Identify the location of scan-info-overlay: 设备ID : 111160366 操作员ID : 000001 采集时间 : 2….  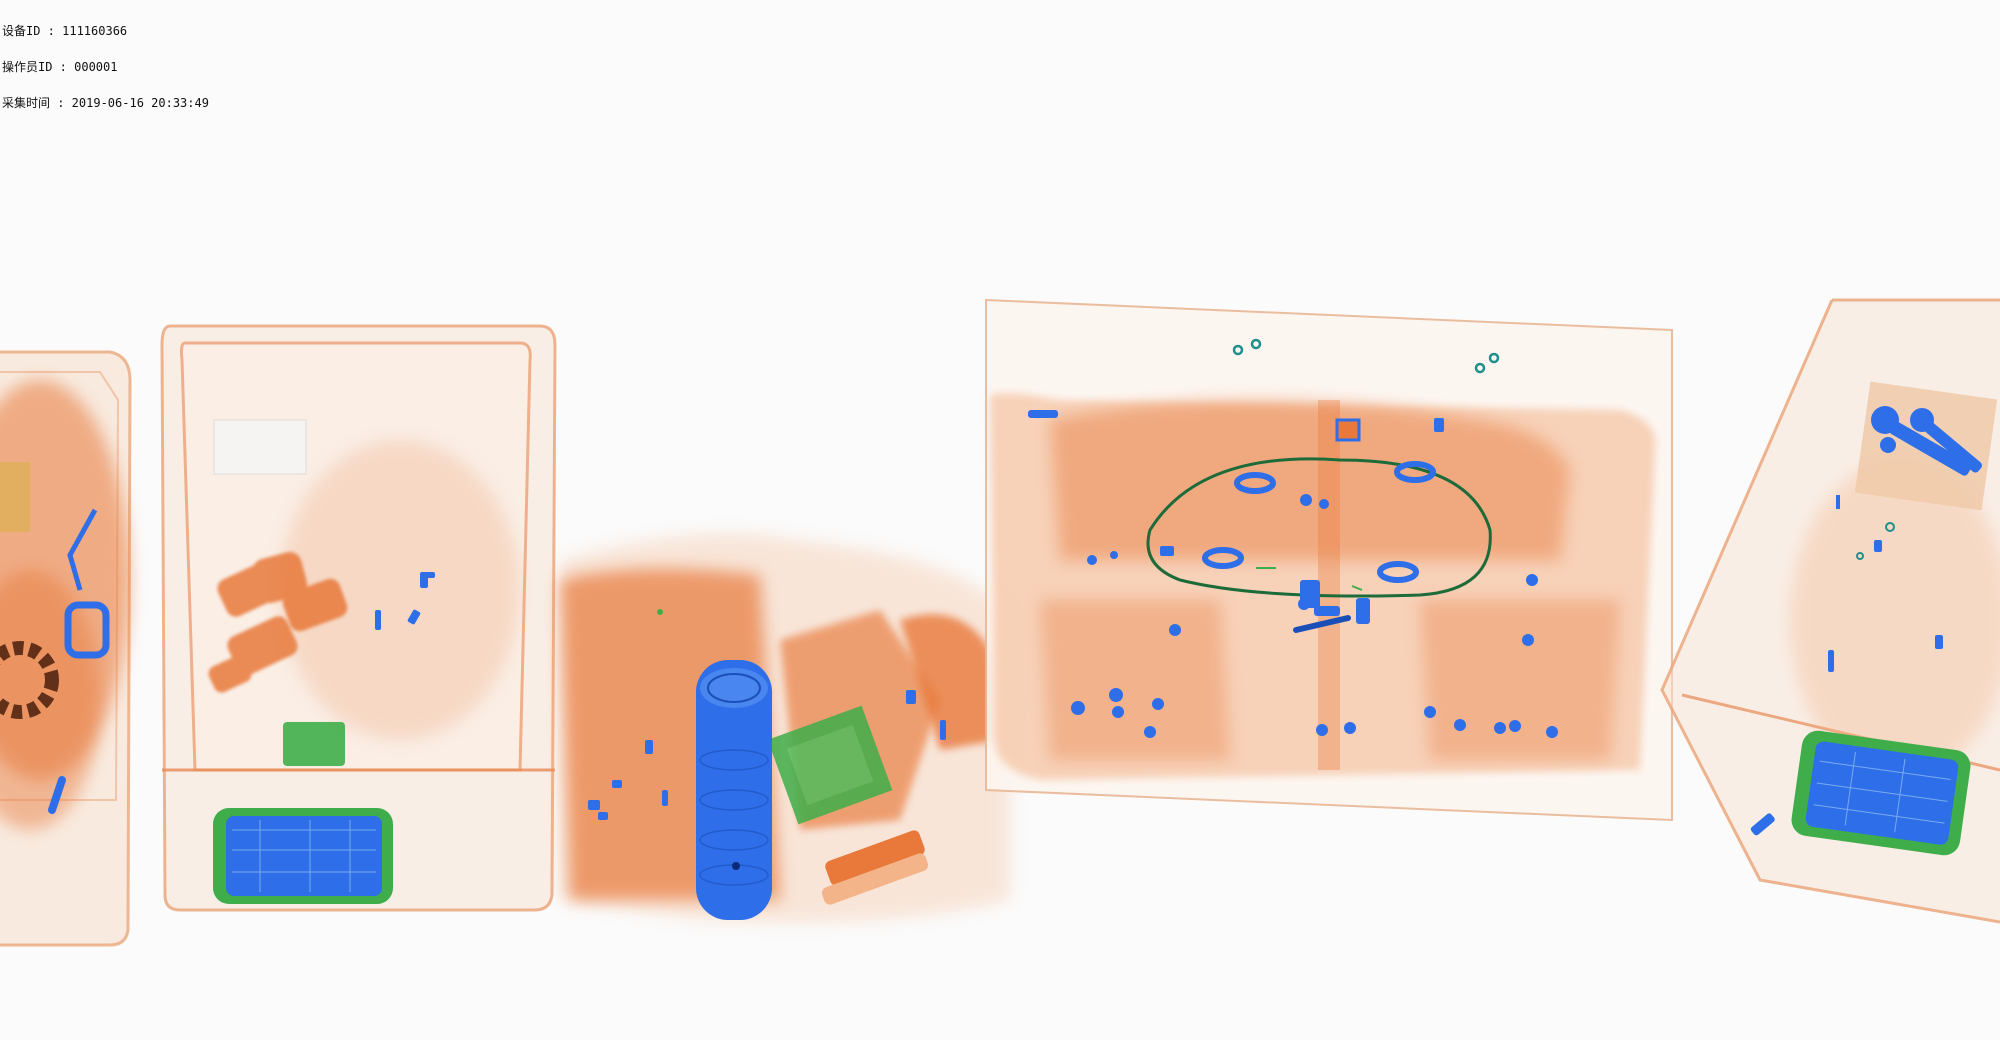
(105, 61).